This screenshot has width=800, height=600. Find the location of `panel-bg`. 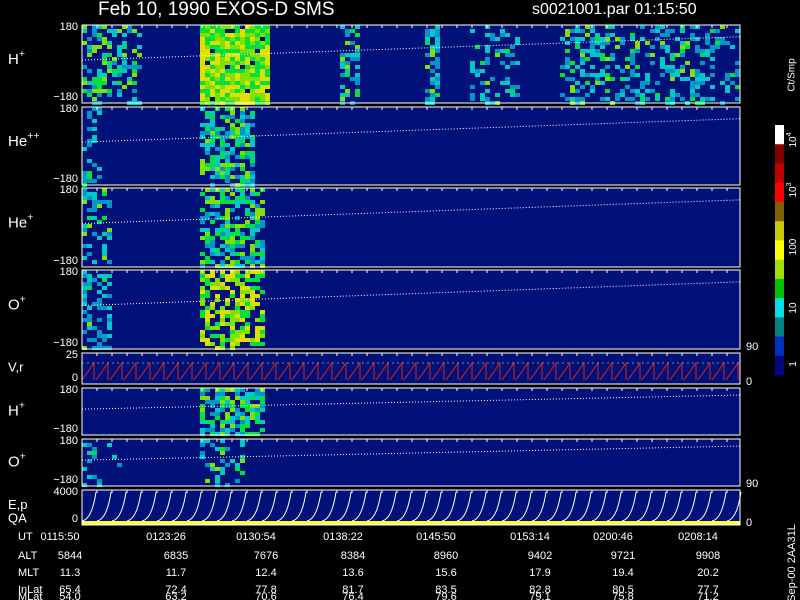

panel-bg is located at coordinates (411, 64).